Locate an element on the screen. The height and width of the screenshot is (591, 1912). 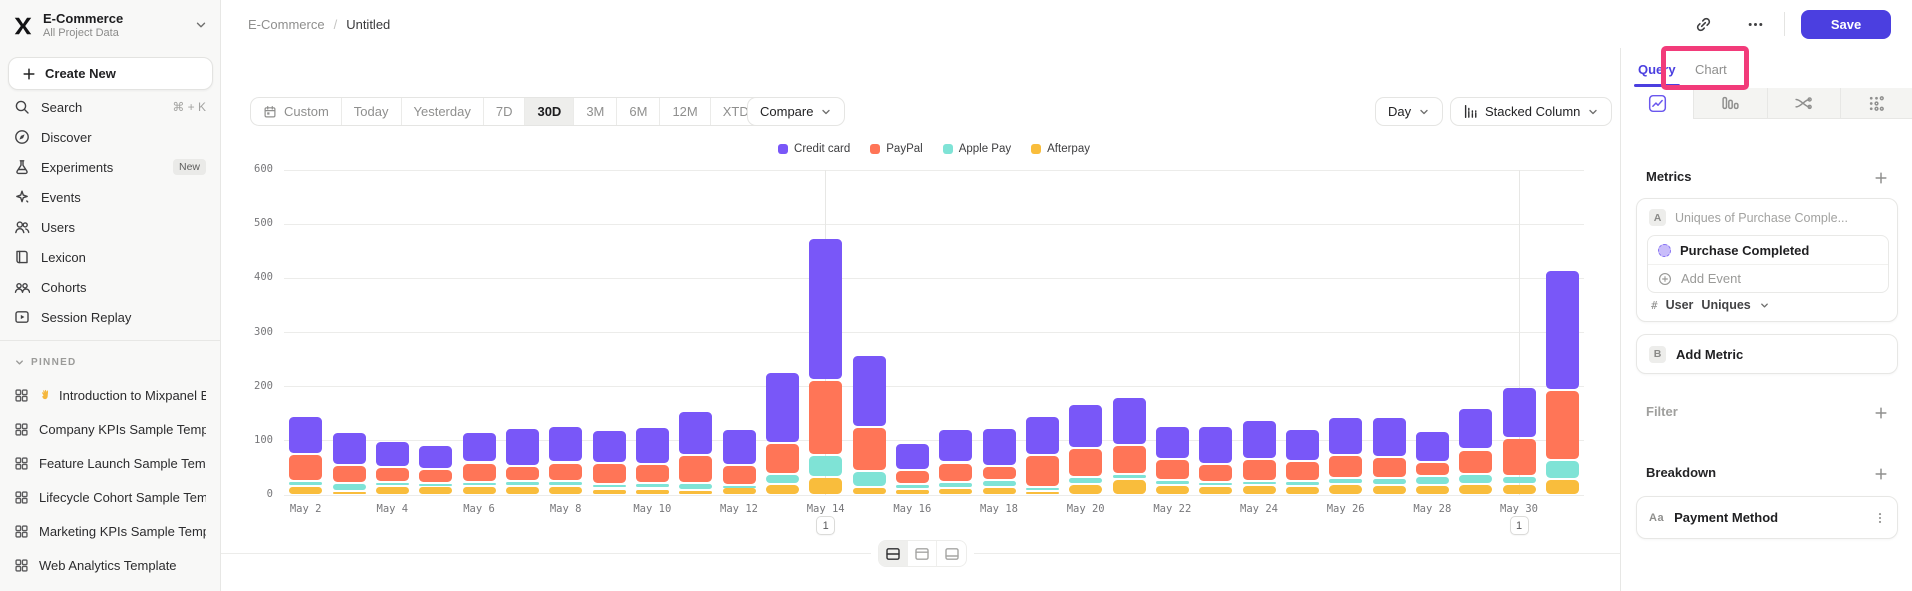
sidebar-item-experiments: Experiments New is located at coordinates (110, 167).